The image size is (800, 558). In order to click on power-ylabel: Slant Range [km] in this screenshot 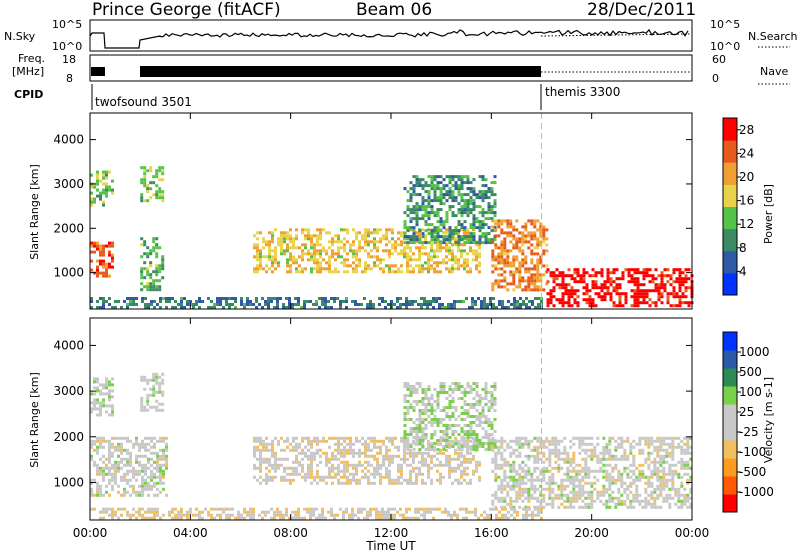, I will do `click(34, 212)`.